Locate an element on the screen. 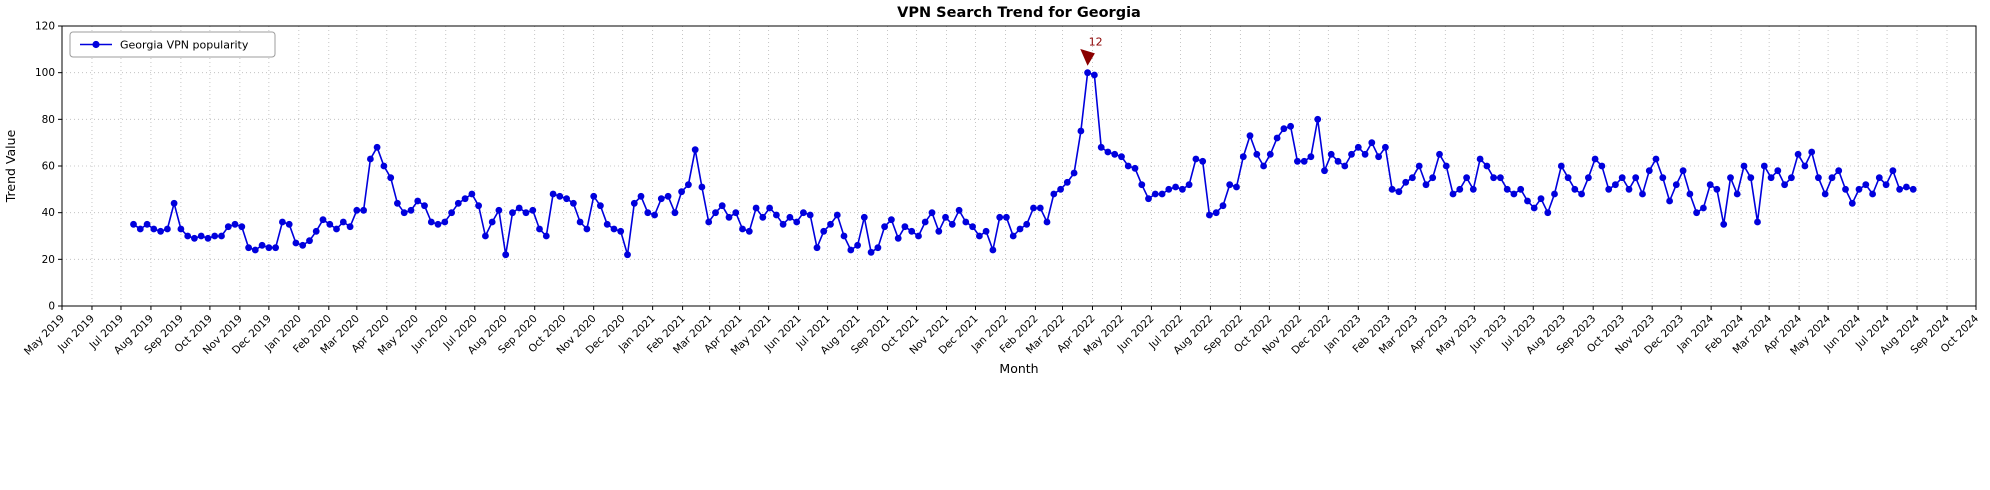  legend-marker-icon is located at coordinates (96, 44).